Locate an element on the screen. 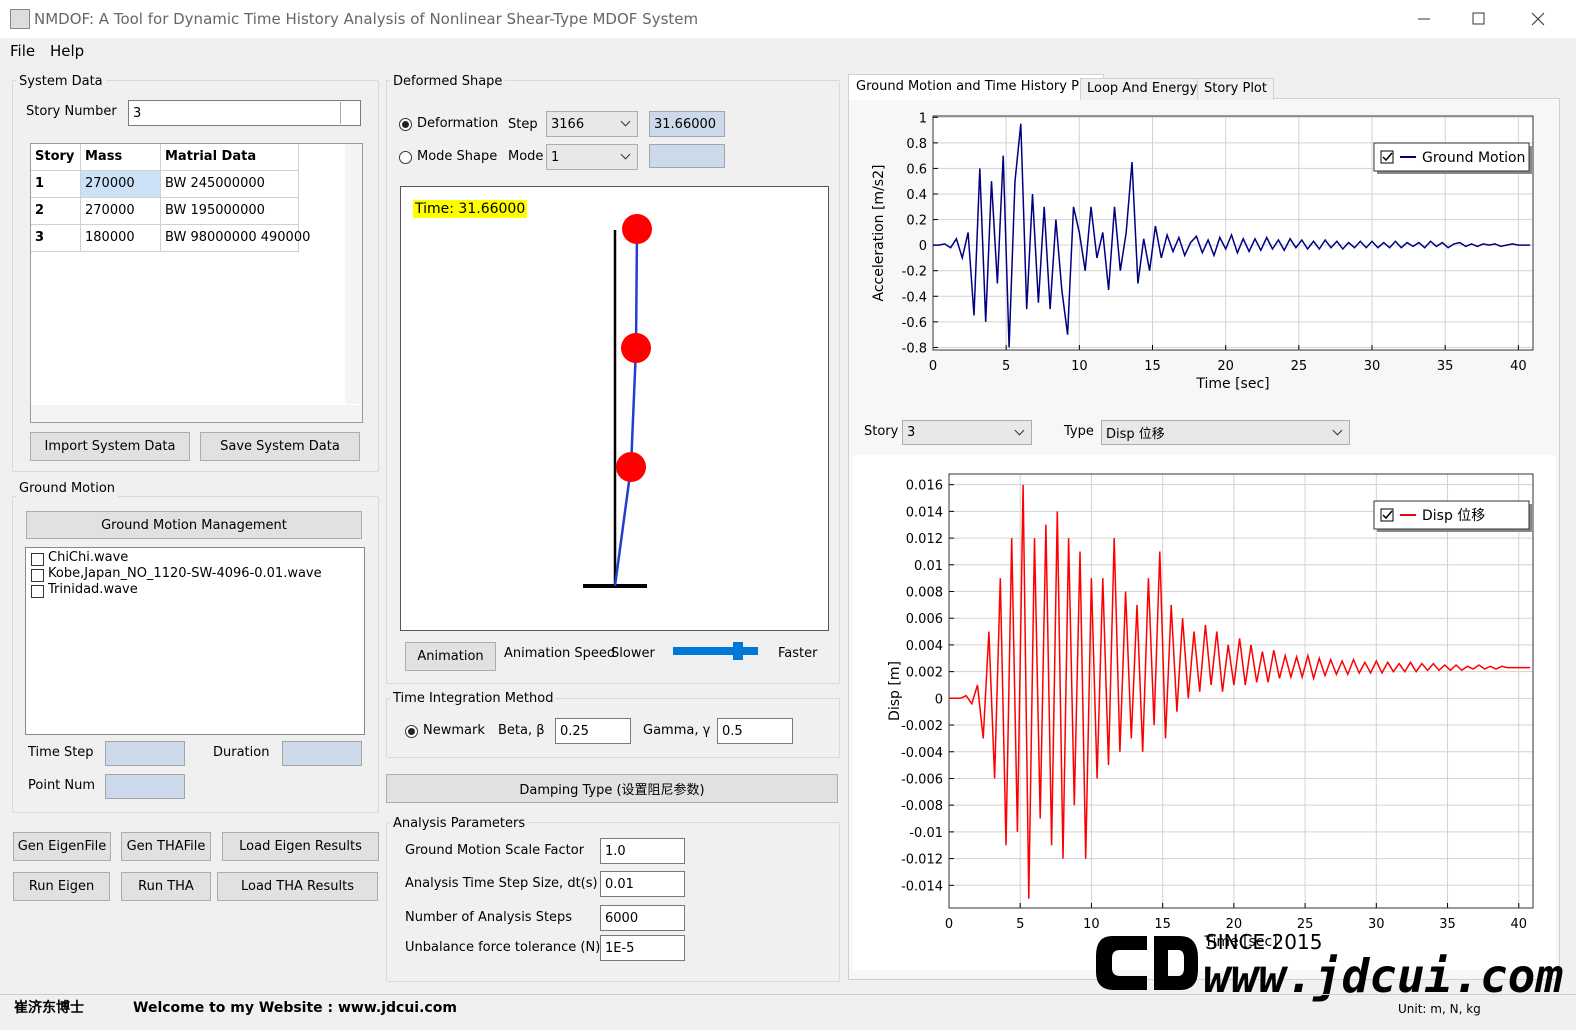 This screenshot has height=1030, width=1576. y-tick-label: 0.4 is located at coordinates (916, 195).